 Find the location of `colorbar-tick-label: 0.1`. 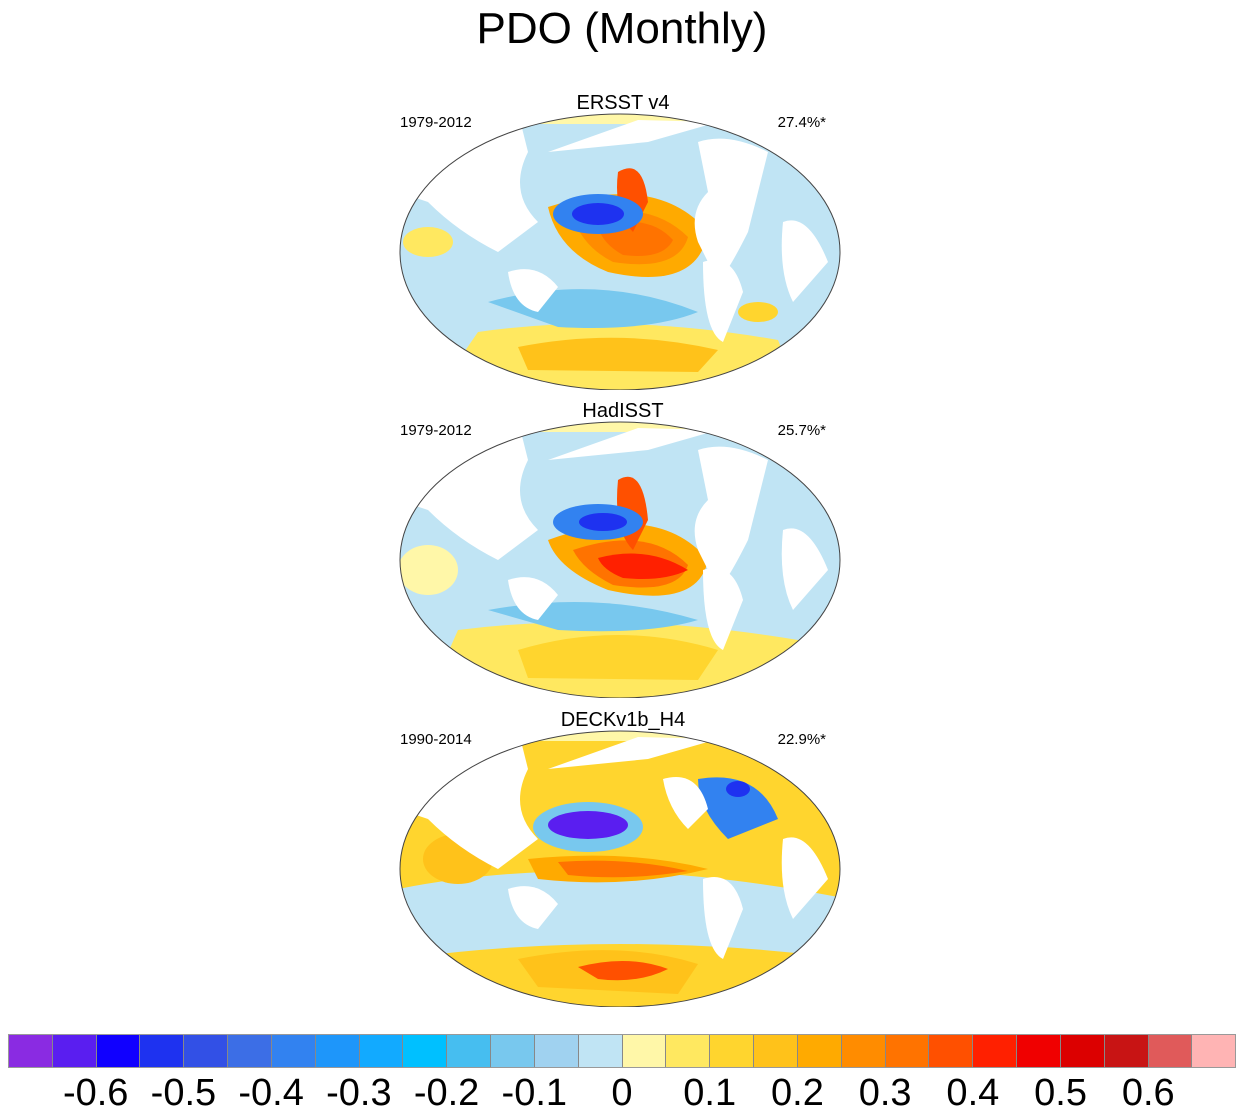

colorbar-tick-label: 0.1 is located at coordinates (710, 1093).